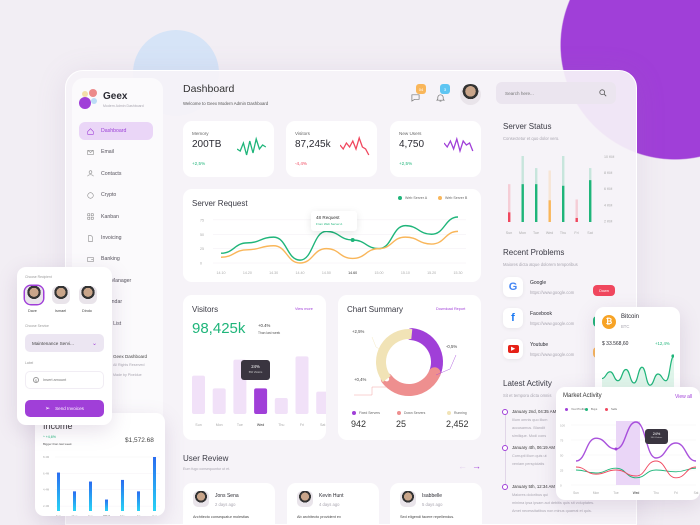  Describe the element at coordinates (64, 343) in the screenshot. I see `service-select: Maintenance Servi... ⌄` at that location.